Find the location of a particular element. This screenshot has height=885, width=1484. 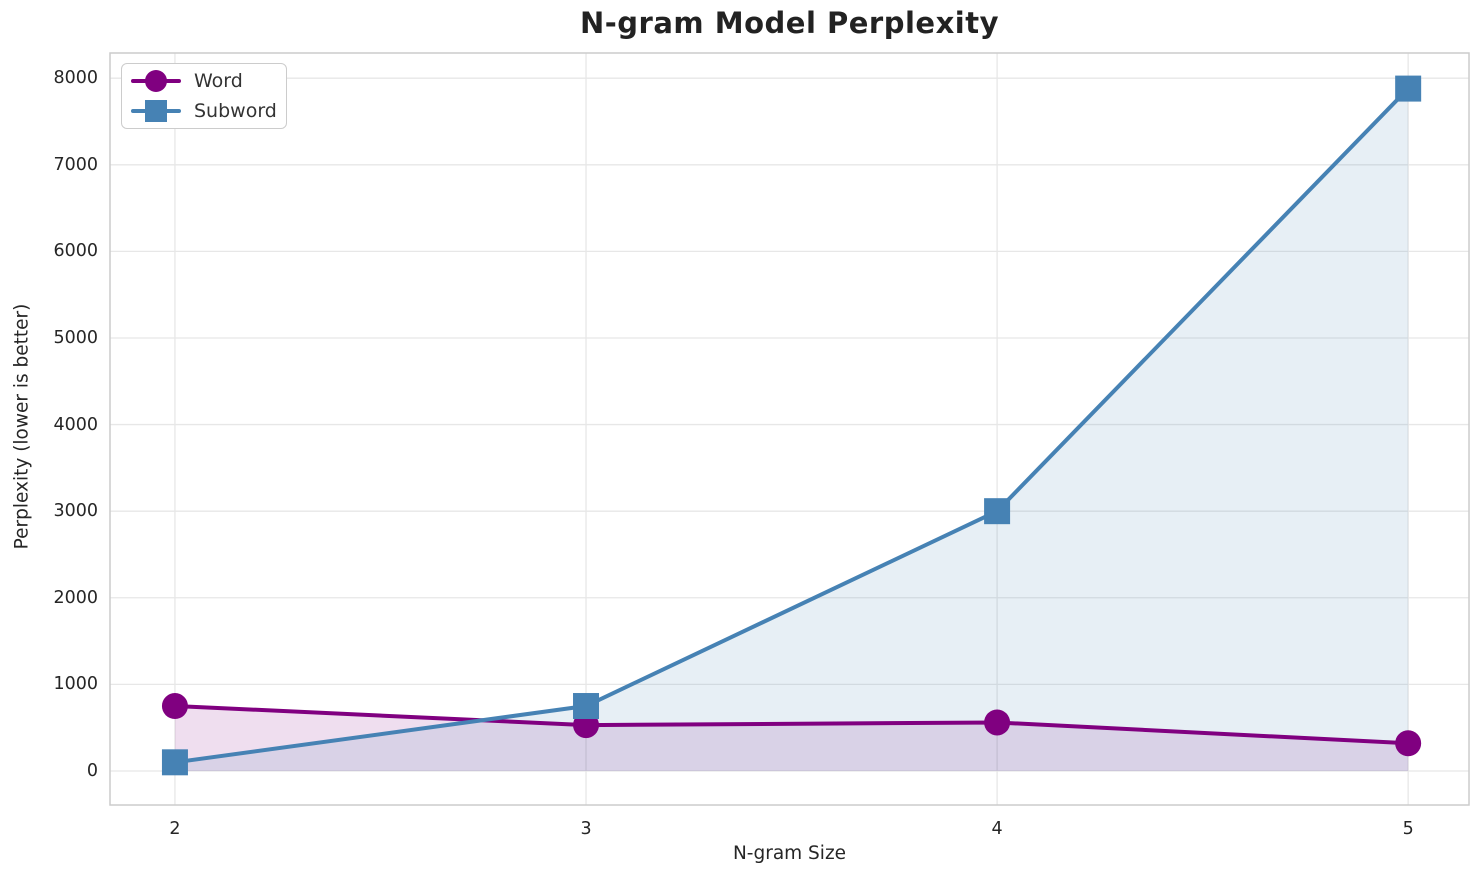

word-legend-marker-icon is located at coordinates (156, 81).